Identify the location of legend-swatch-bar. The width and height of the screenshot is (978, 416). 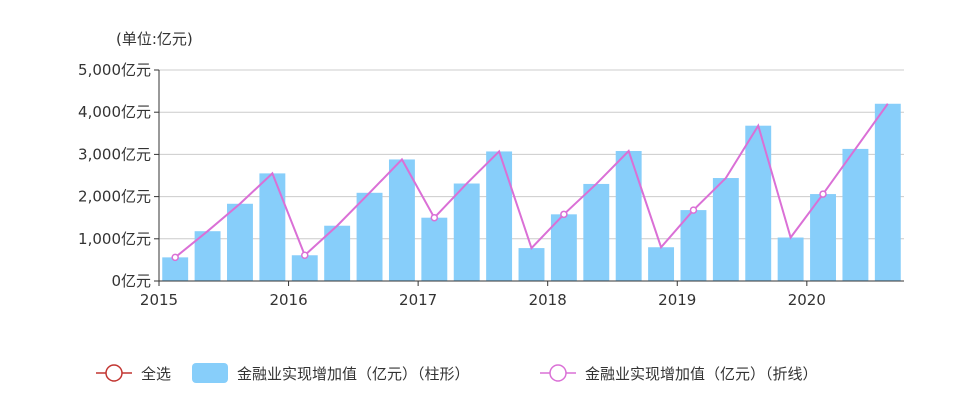
(210, 373).